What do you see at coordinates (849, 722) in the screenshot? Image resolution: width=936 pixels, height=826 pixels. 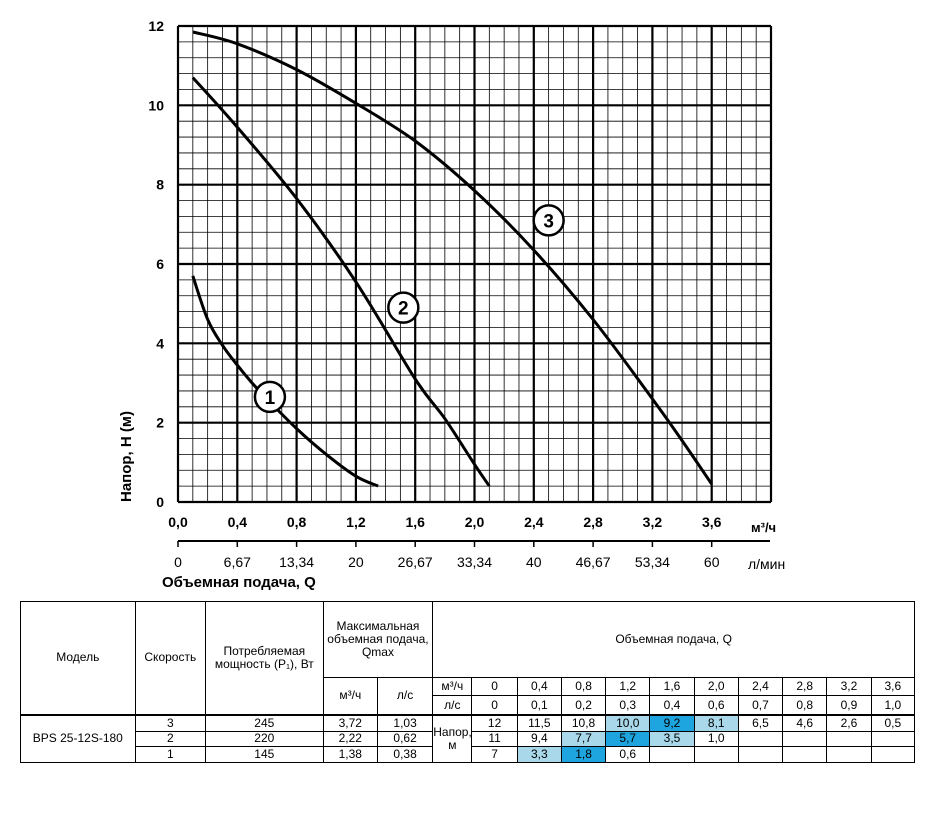 I see `head-value: 2,6` at bounding box center [849, 722].